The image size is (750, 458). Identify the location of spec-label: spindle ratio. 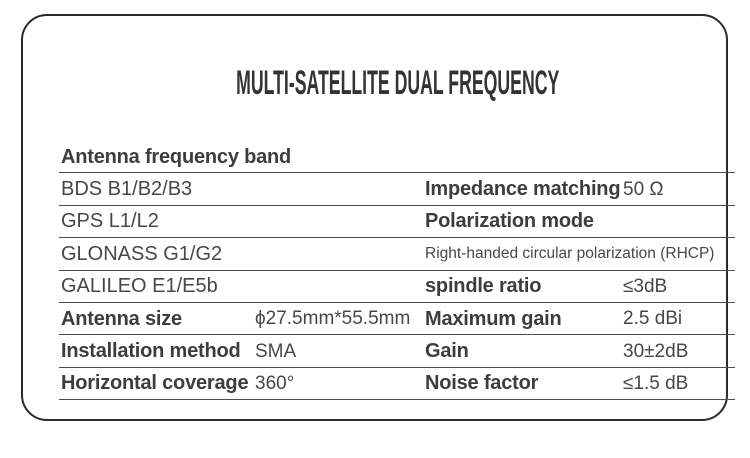
(483, 286).